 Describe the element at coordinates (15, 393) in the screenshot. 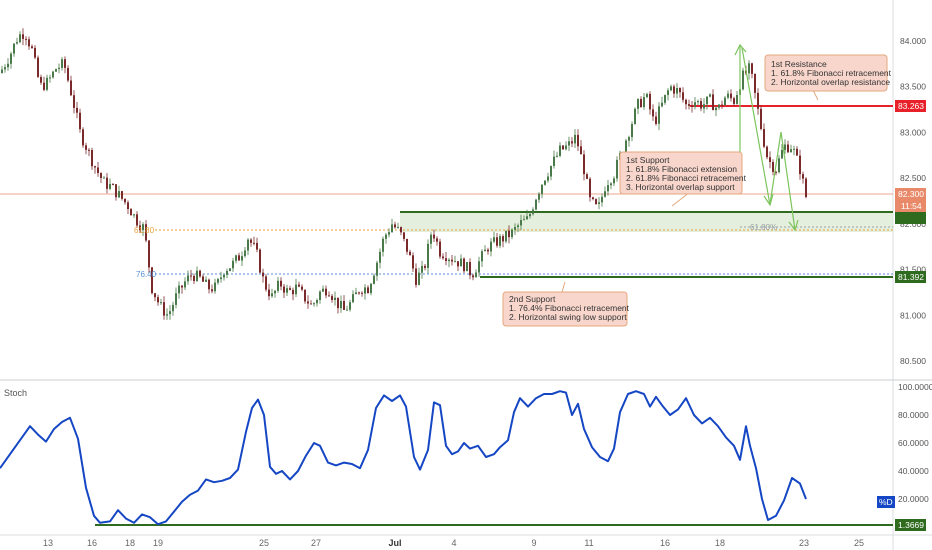

I see `stoch-label: Stoch` at that location.